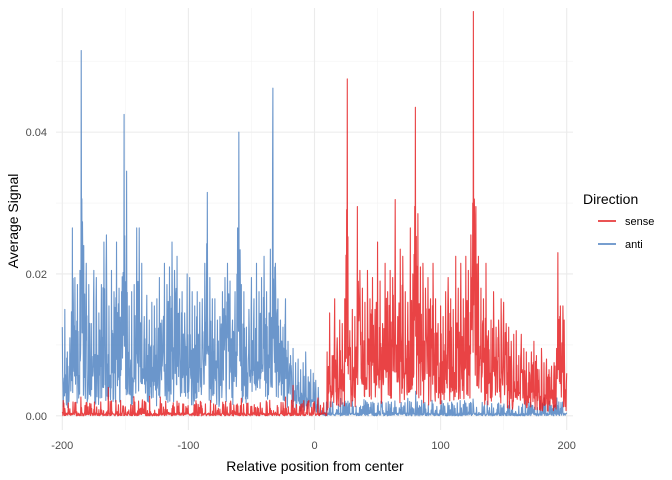 The height and width of the screenshot is (480, 672). What do you see at coordinates (314, 446) in the screenshot?
I see `x-tick-label: 0` at bounding box center [314, 446].